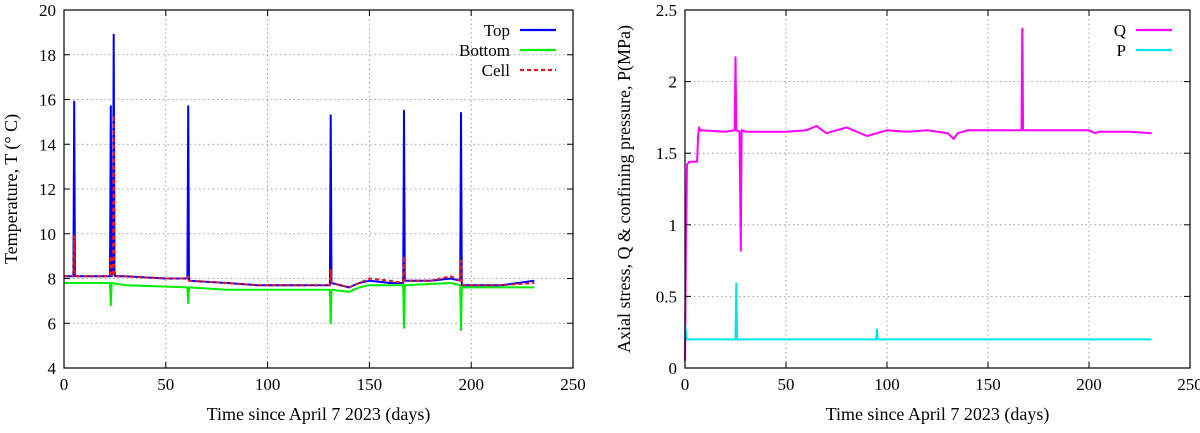 This screenshot has height=433, width=1200. Describe the element at coordinates (673, 225) in the screenshot. I see `stress-y-tick-label: 1` at that location.